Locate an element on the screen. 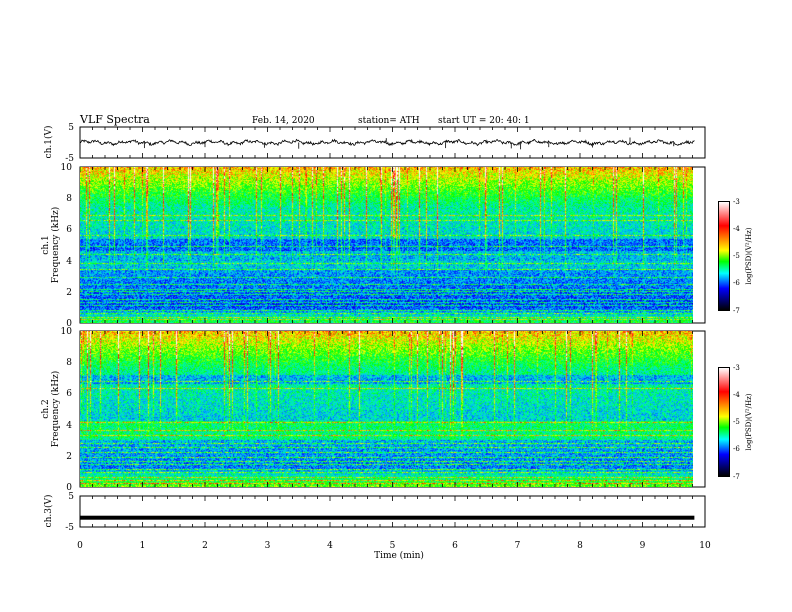 This screenshot has height=612, width=792. ch1-colorbar-tick-m7: -7 is located at coordinates (736, 311).